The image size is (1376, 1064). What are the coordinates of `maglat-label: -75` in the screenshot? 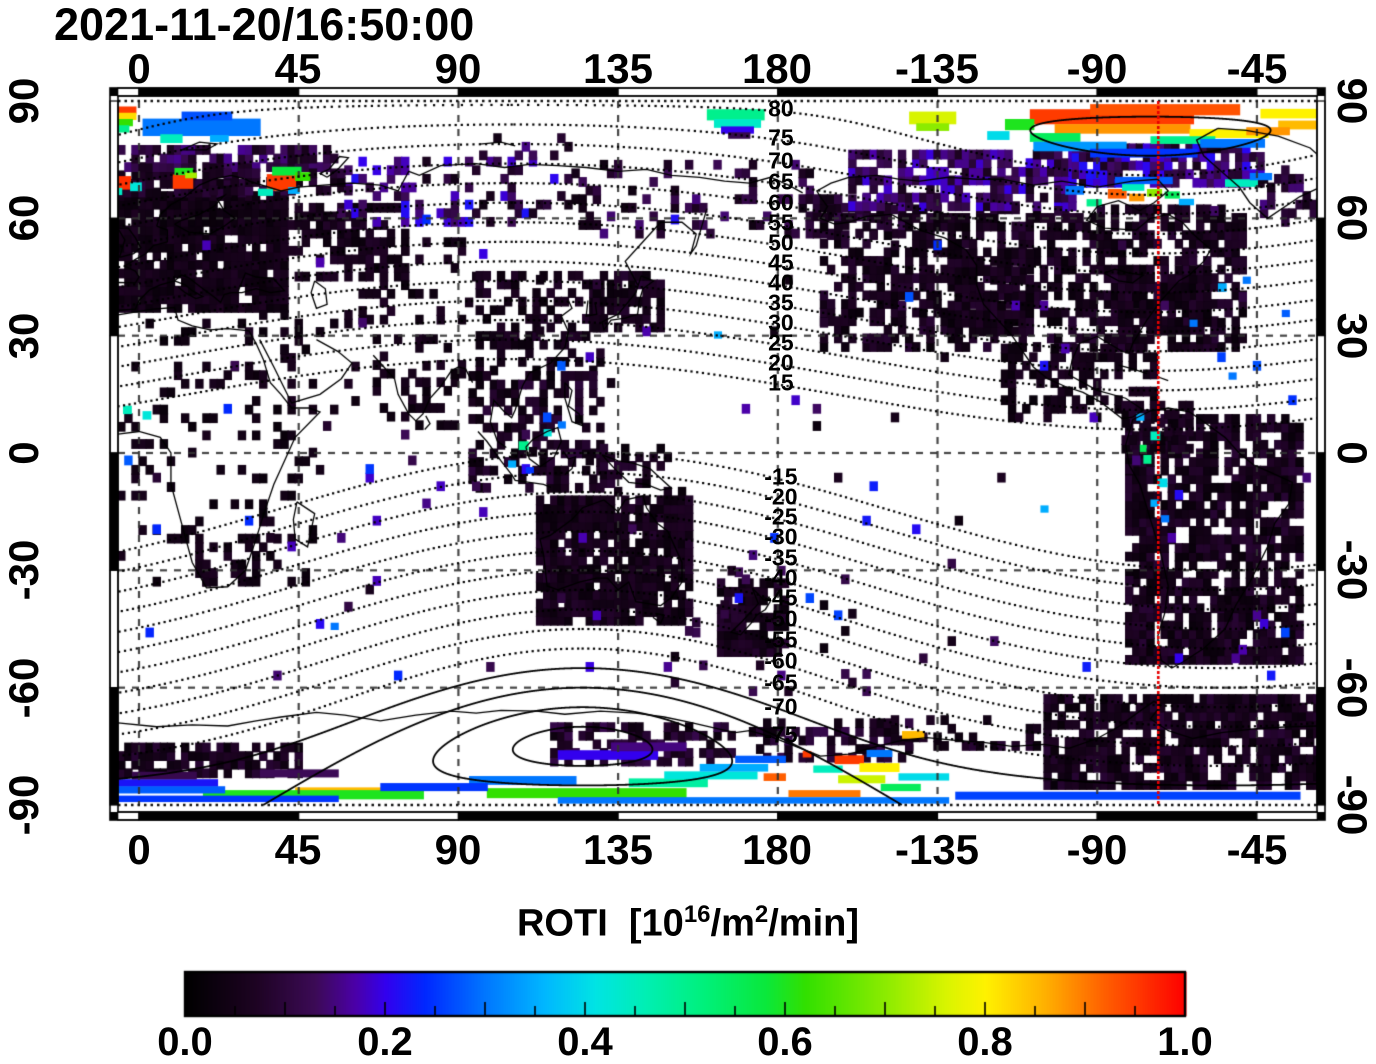 It's located at (781, 734).